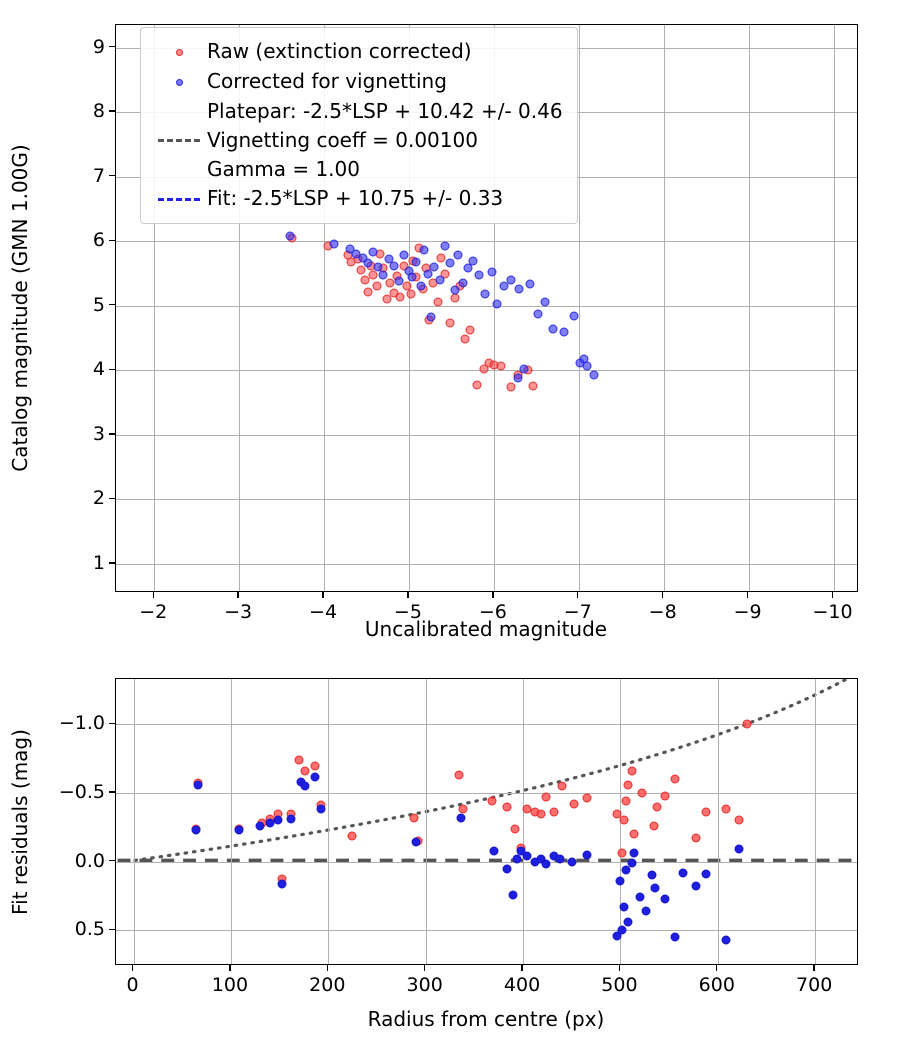 This screenshot has width=900, height=1050. What do you see at coordinates (98, 304) in the screenshot?
I see `y-tick-label: 5` at bounding box center [98, 304].